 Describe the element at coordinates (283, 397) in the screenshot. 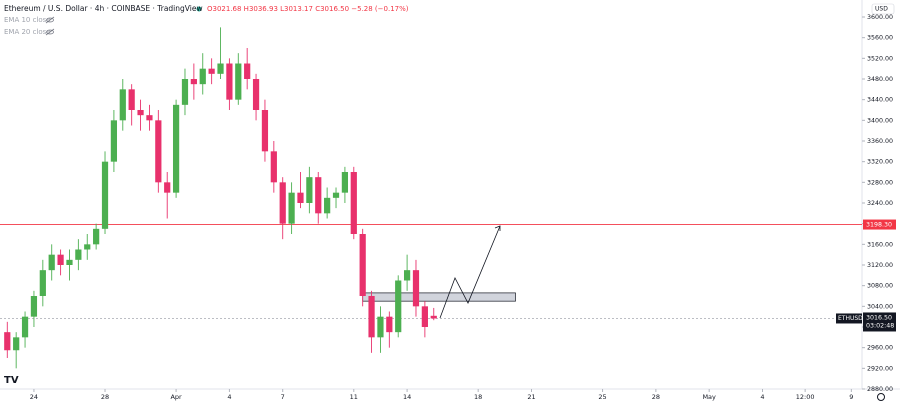

I see `x-tick-label: 7` at that location.